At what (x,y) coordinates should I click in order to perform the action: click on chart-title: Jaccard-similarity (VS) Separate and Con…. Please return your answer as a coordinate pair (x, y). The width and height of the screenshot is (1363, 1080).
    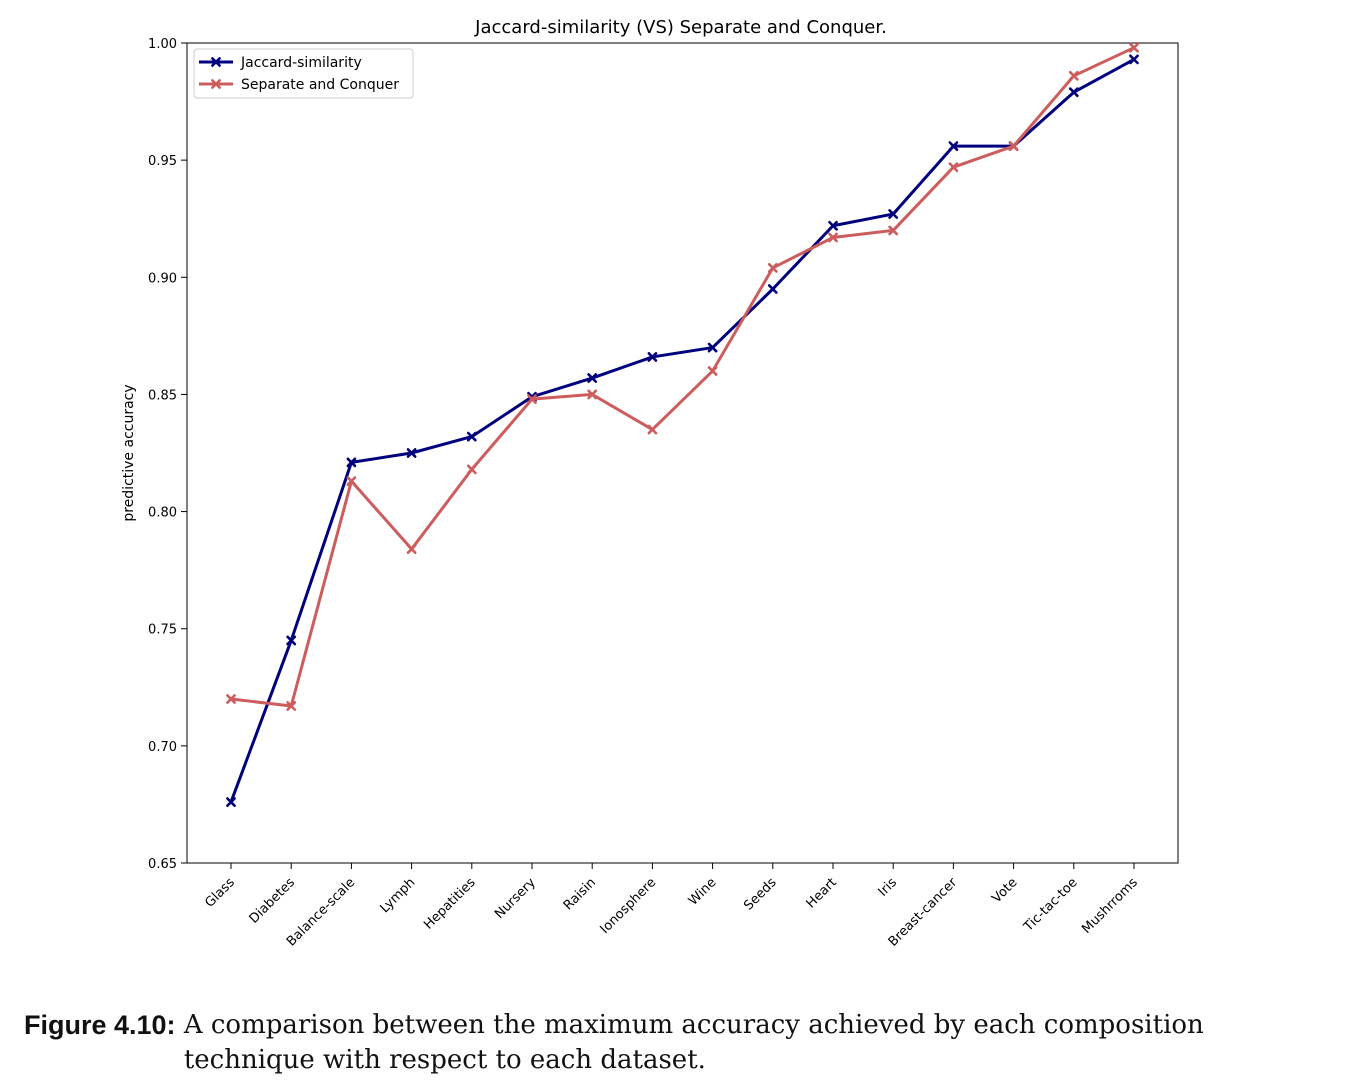
    Looking at the image, I should click on (680, 27).